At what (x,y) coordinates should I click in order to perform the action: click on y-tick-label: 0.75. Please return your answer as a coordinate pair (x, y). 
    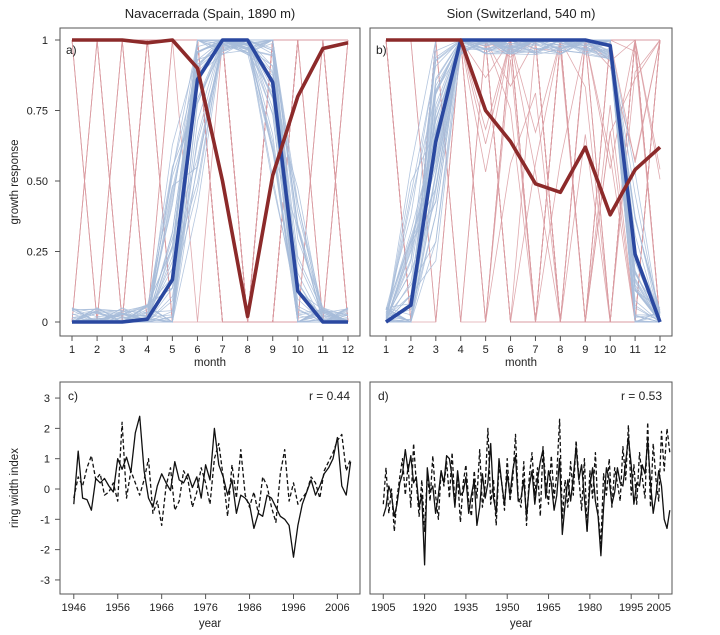
    Looking at the image, I should click on (37, 112).